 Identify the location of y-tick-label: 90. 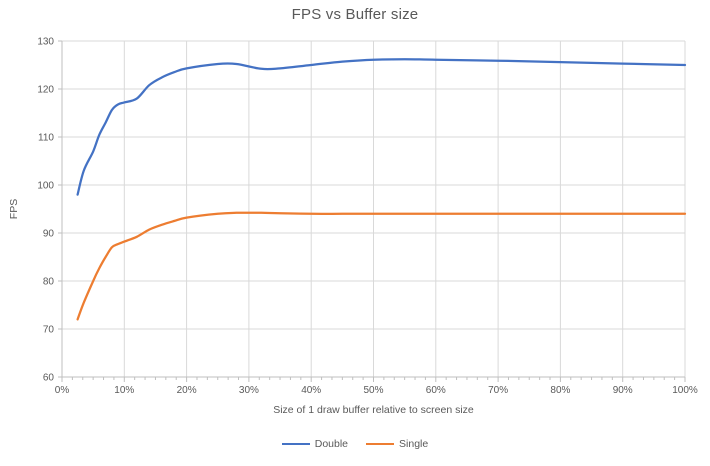
(49, 234).